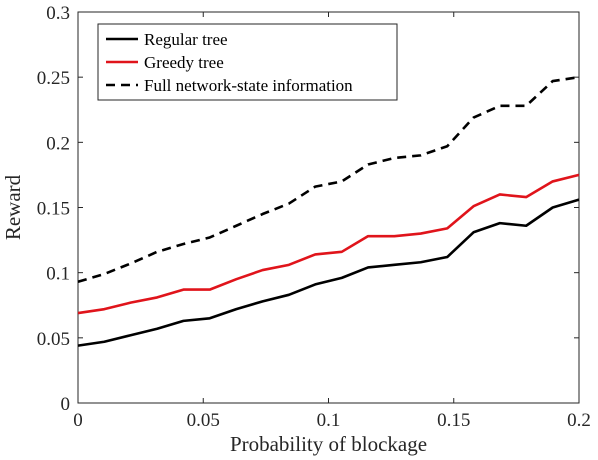 This screenshot has height=460, width=598. Describe the element at coordinates (579, 420) in the screenshot. I see `x-tick-label: 0.2` at that location.